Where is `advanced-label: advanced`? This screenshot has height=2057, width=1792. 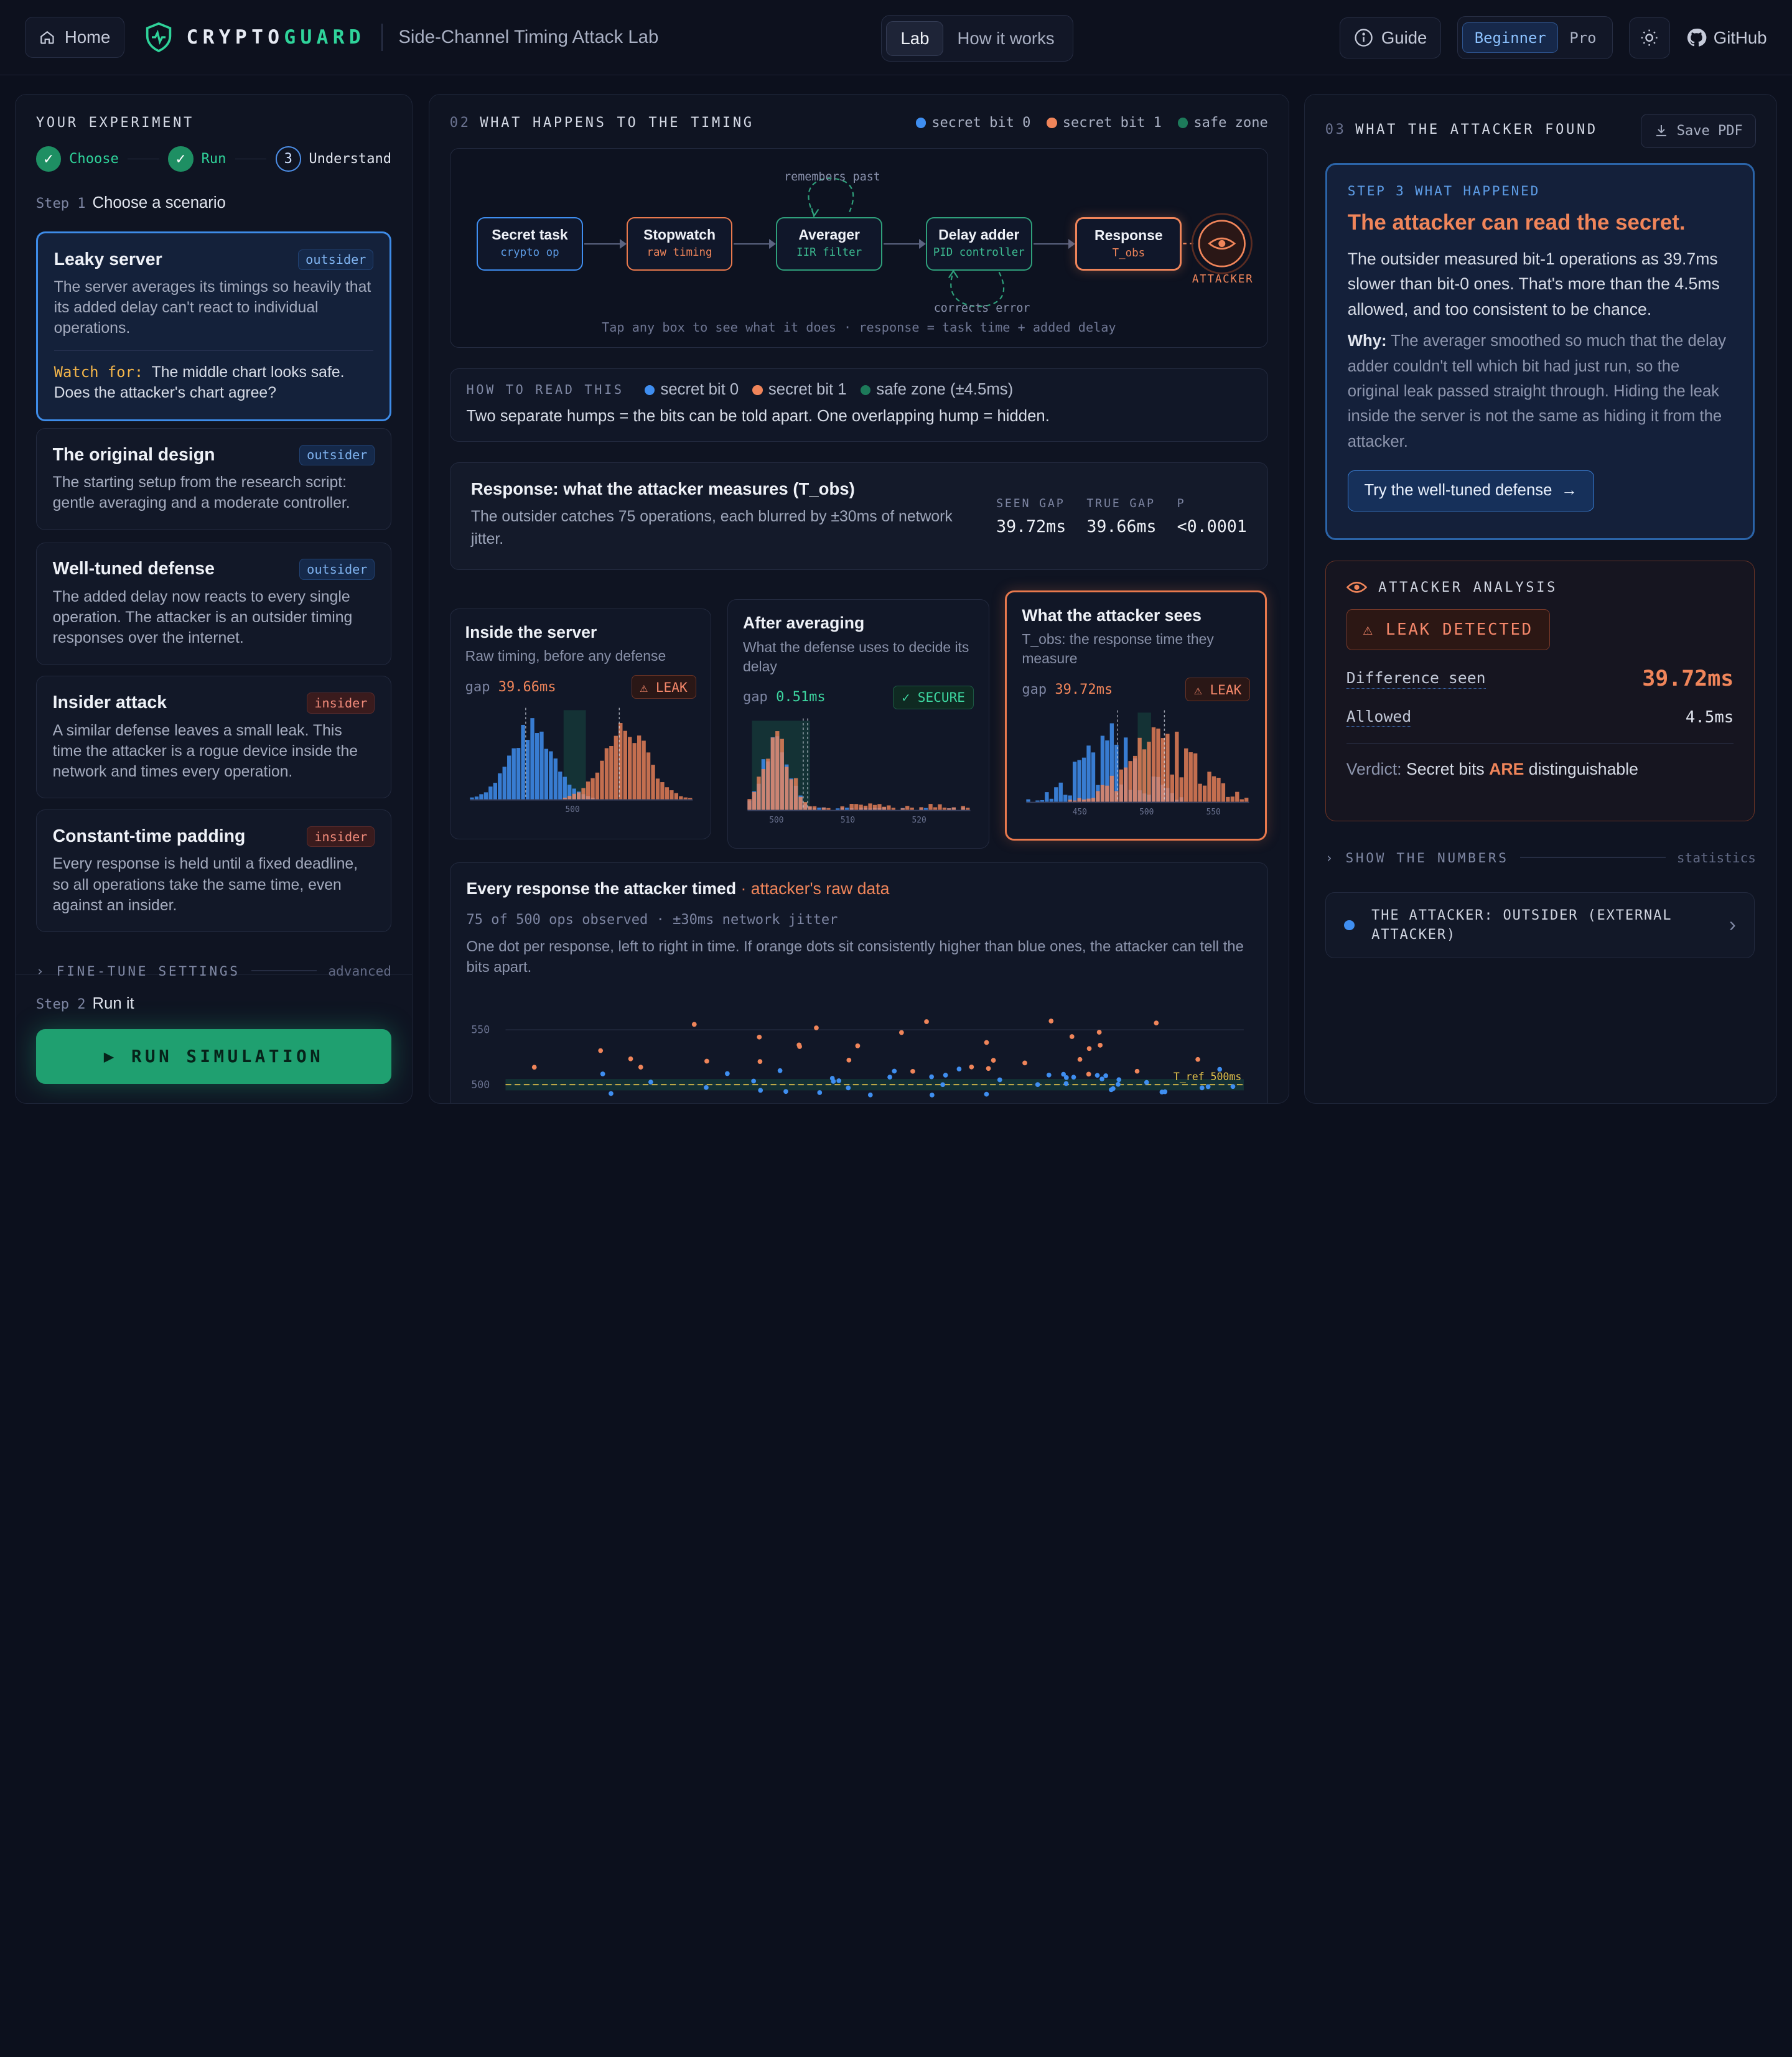 advanced-label: advanced is located at coordinates (359, 971).